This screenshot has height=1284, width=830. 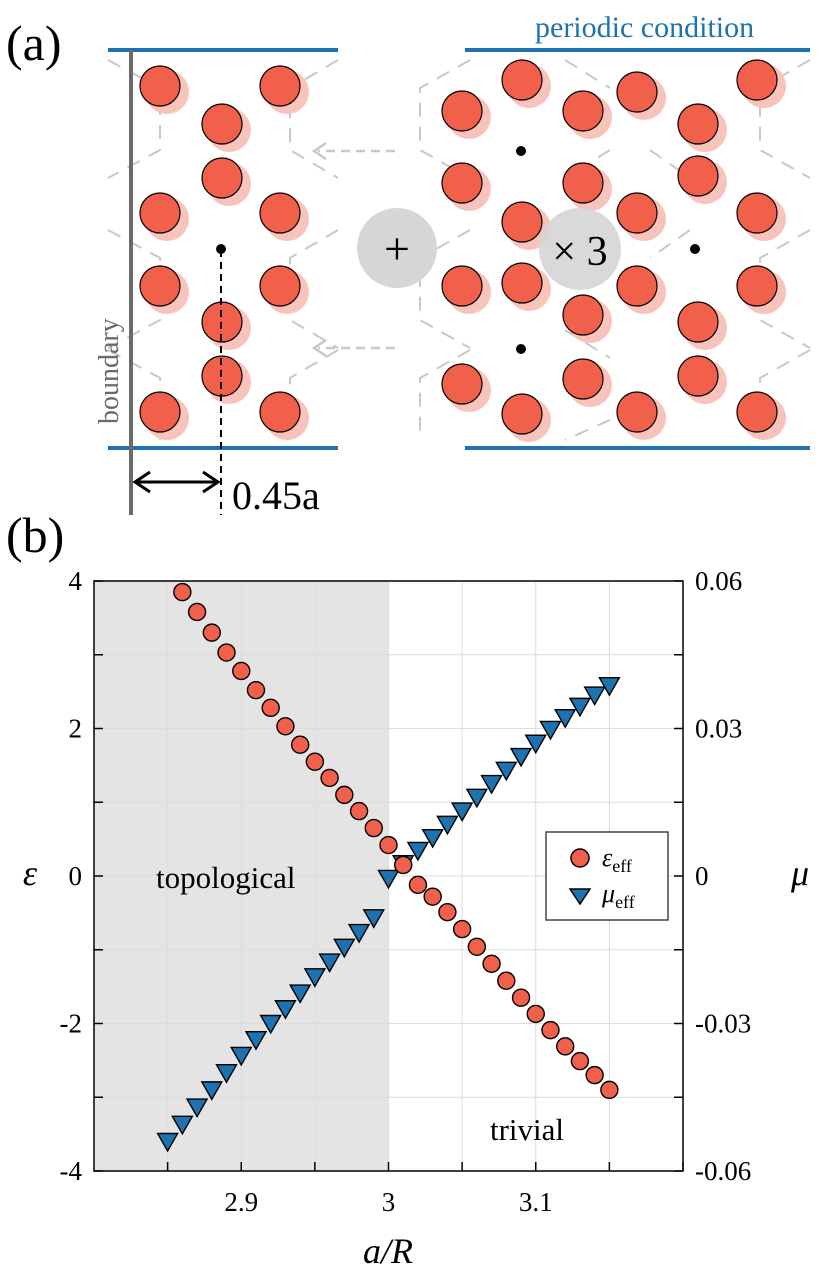 What do you see at coordinates (718, 581) in the screenshot?
I see `y-right-tick-label: 0.06` at bounding box center [718, 581].